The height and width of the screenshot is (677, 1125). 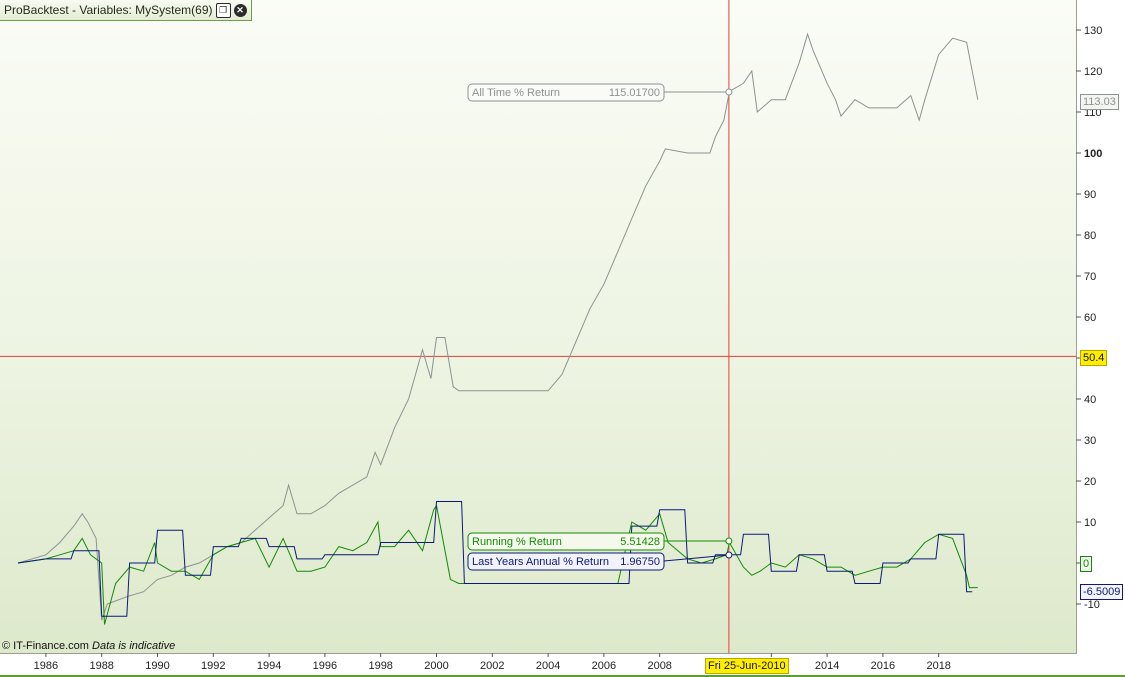 What do you see at coordinates (325, 666) in the screenshot?
I see `x-tick-label: 1996` at bounding box center [325, 666].